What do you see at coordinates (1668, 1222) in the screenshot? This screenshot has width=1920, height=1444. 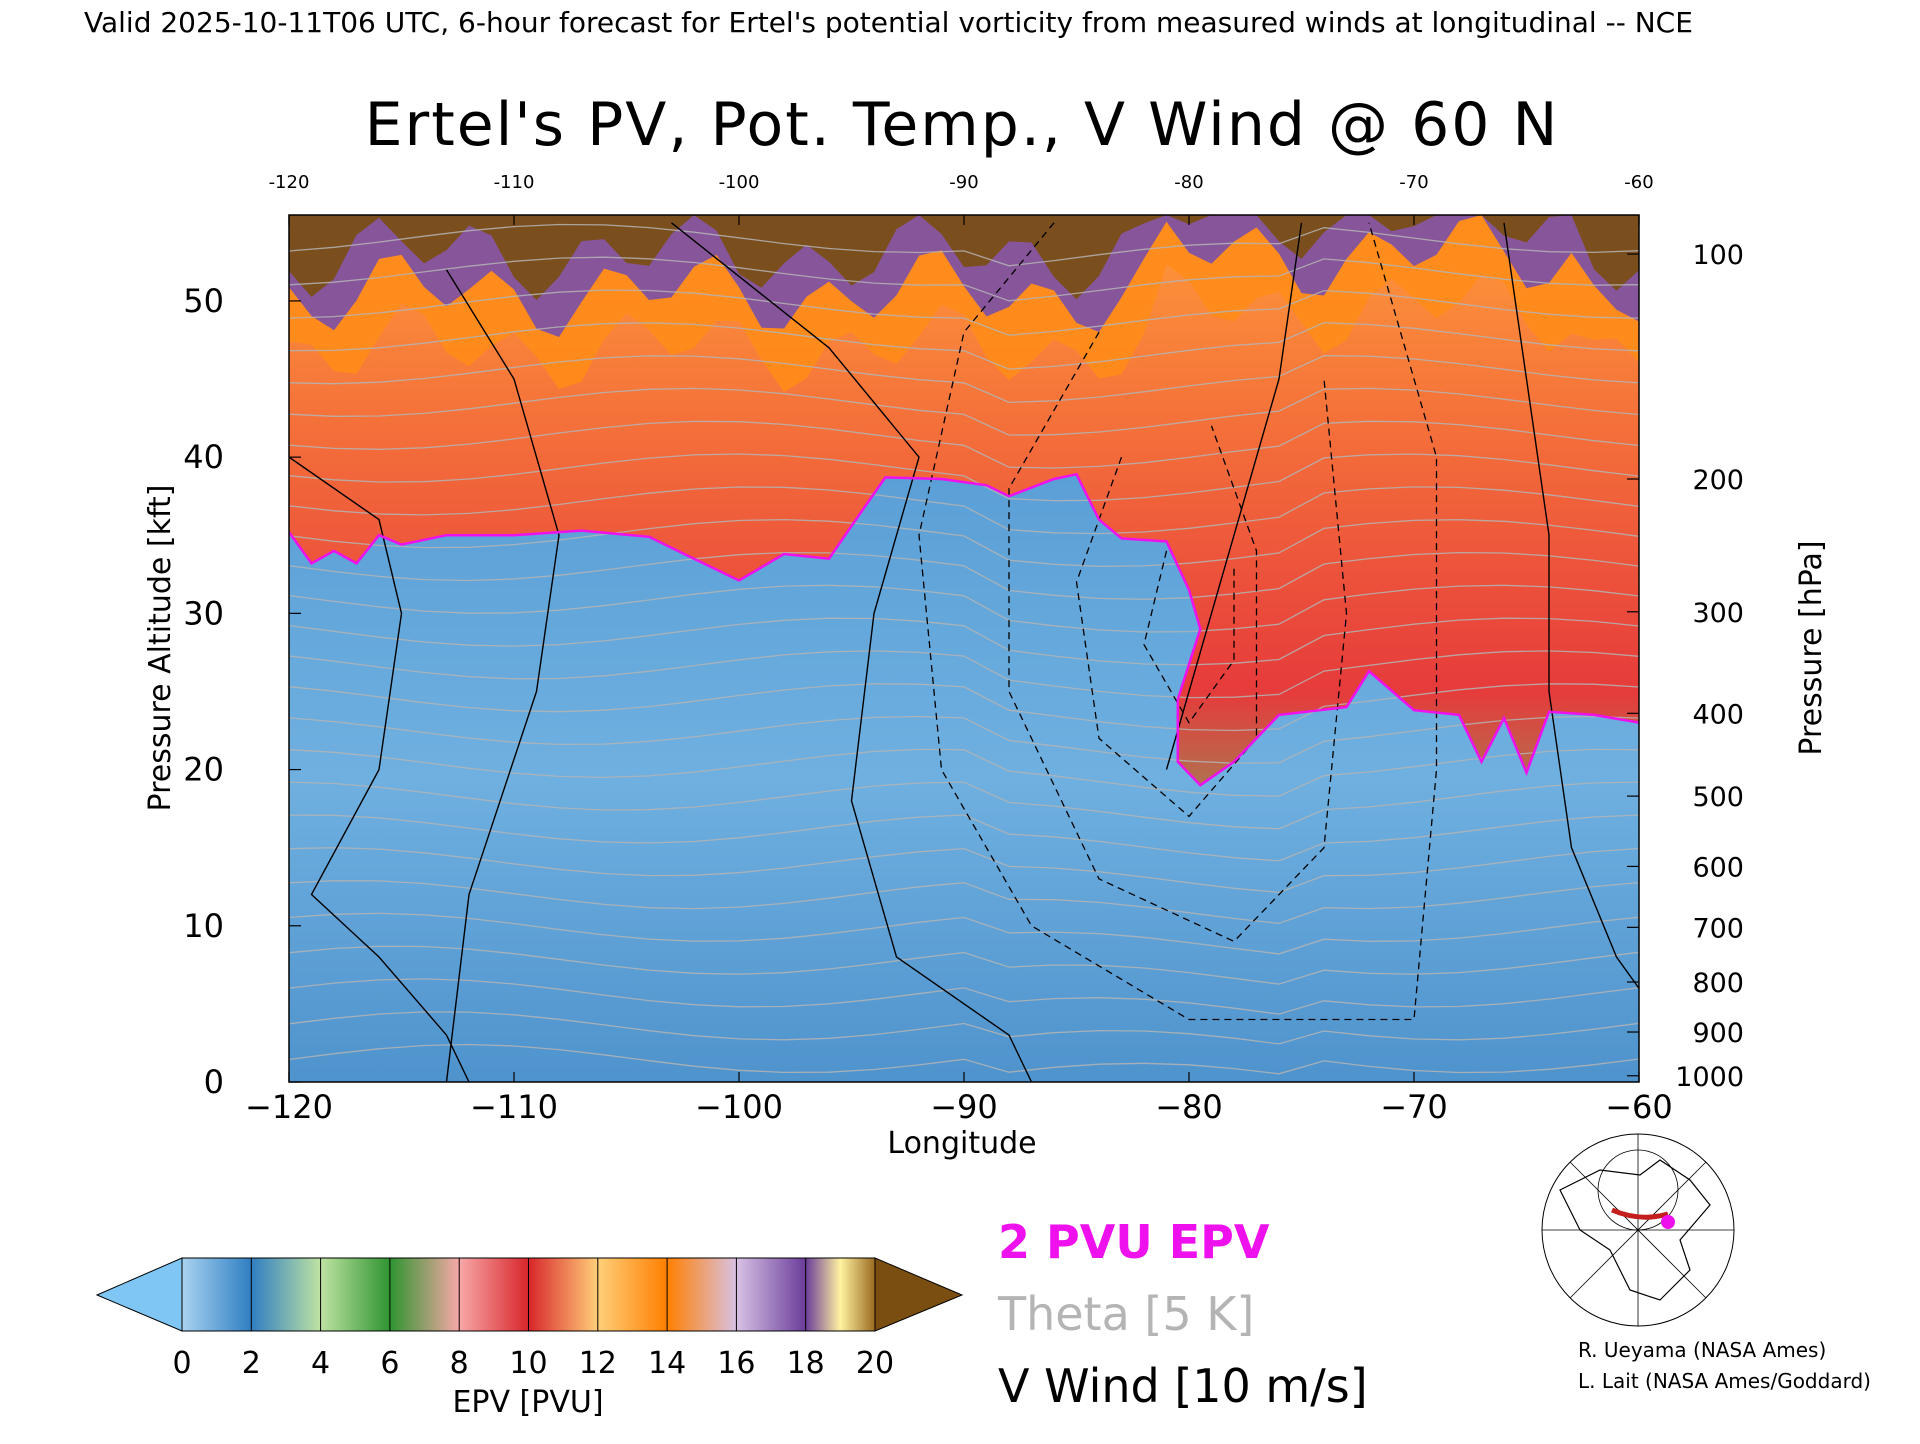 I see `inset-marker` at bounding box center [1668, 1222].